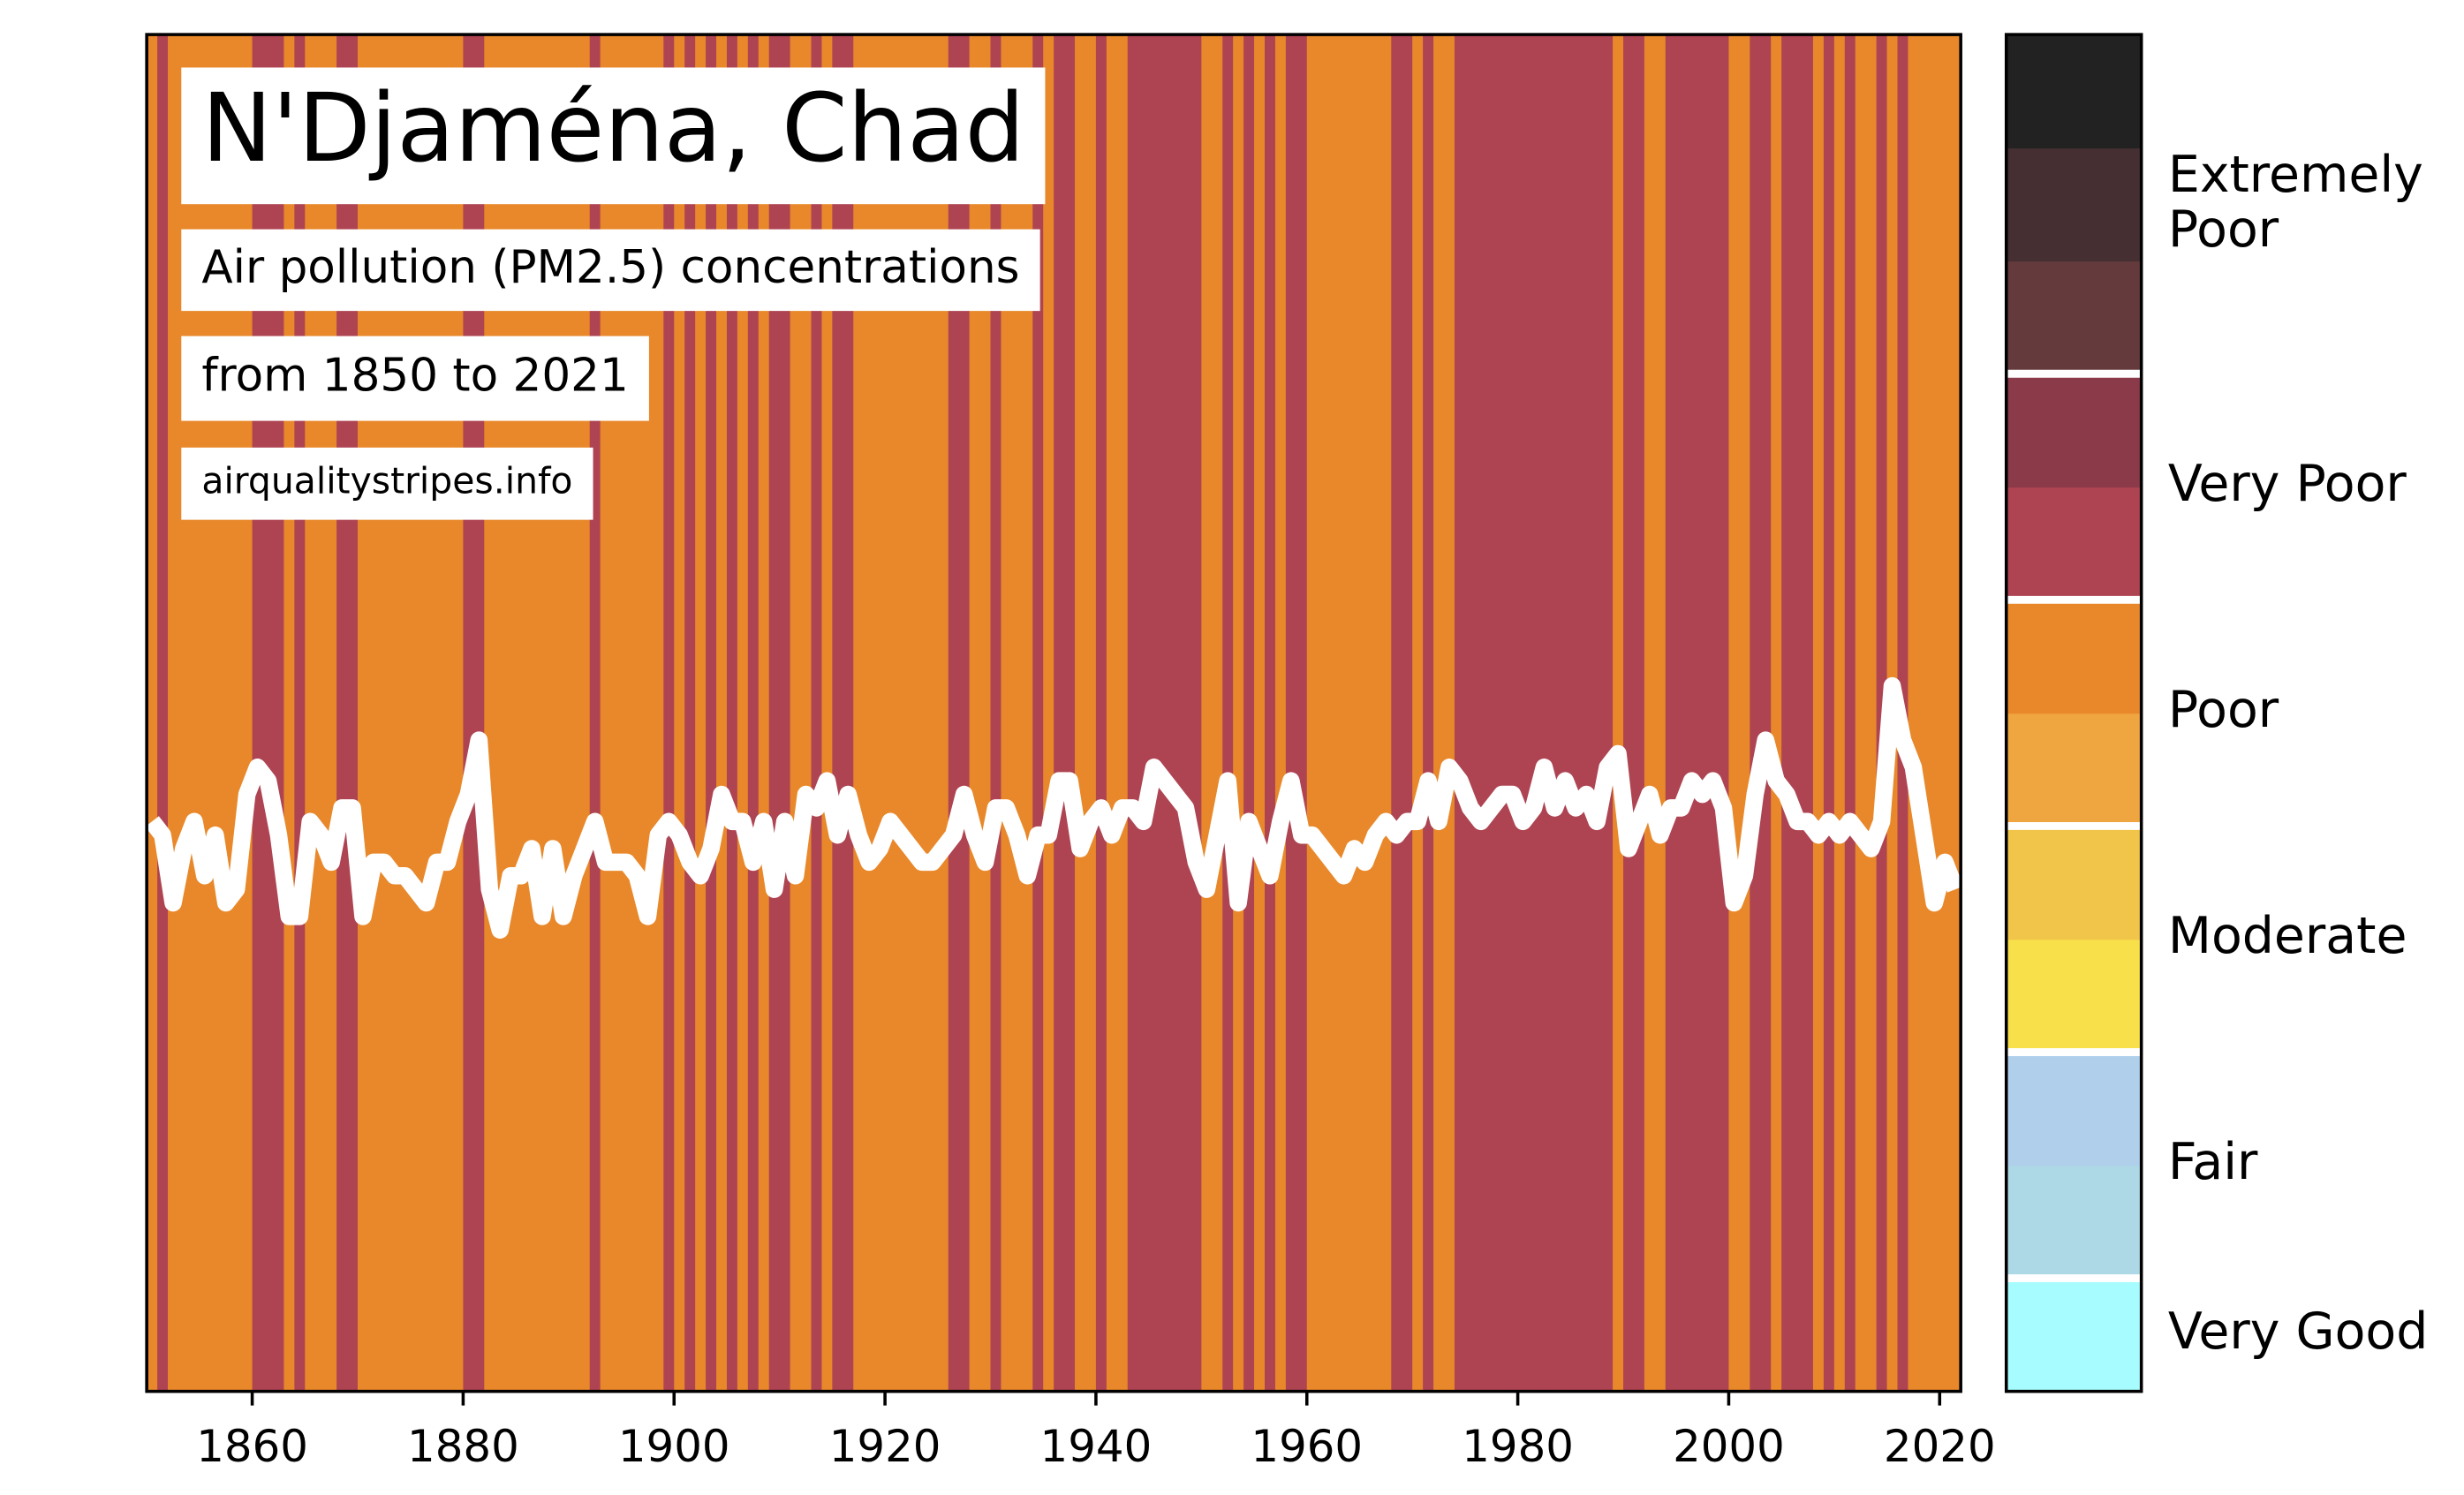  Describe the element at coordinates (2295, 202) in the screenshot. I see `colorbar-label: Extremely Poor` at that location.